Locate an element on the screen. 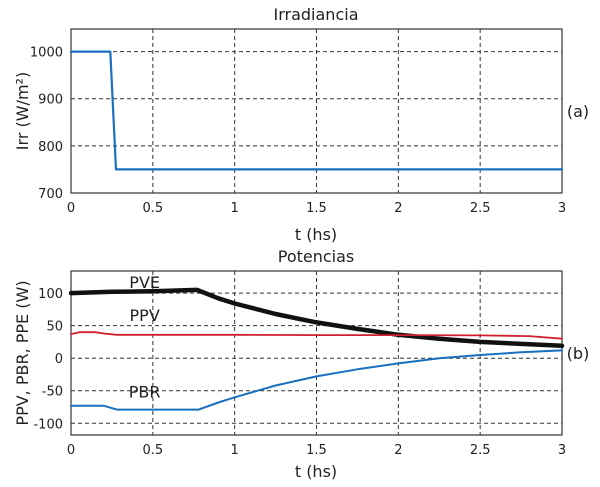 This screenshot has height=487, width=600. power-y-tick-label: -100 is located at coordinates (48, 424).